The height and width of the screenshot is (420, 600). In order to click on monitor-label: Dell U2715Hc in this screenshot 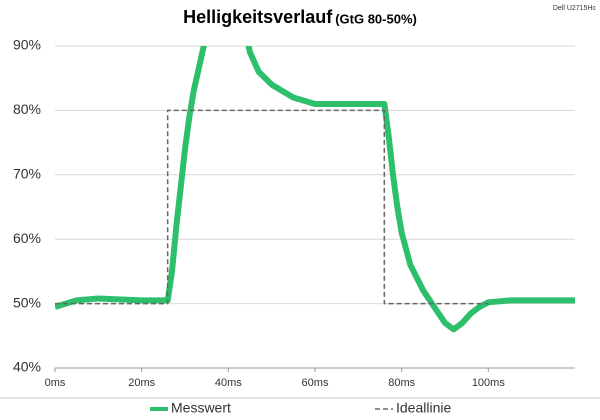, I will do `click(575, 8)`.